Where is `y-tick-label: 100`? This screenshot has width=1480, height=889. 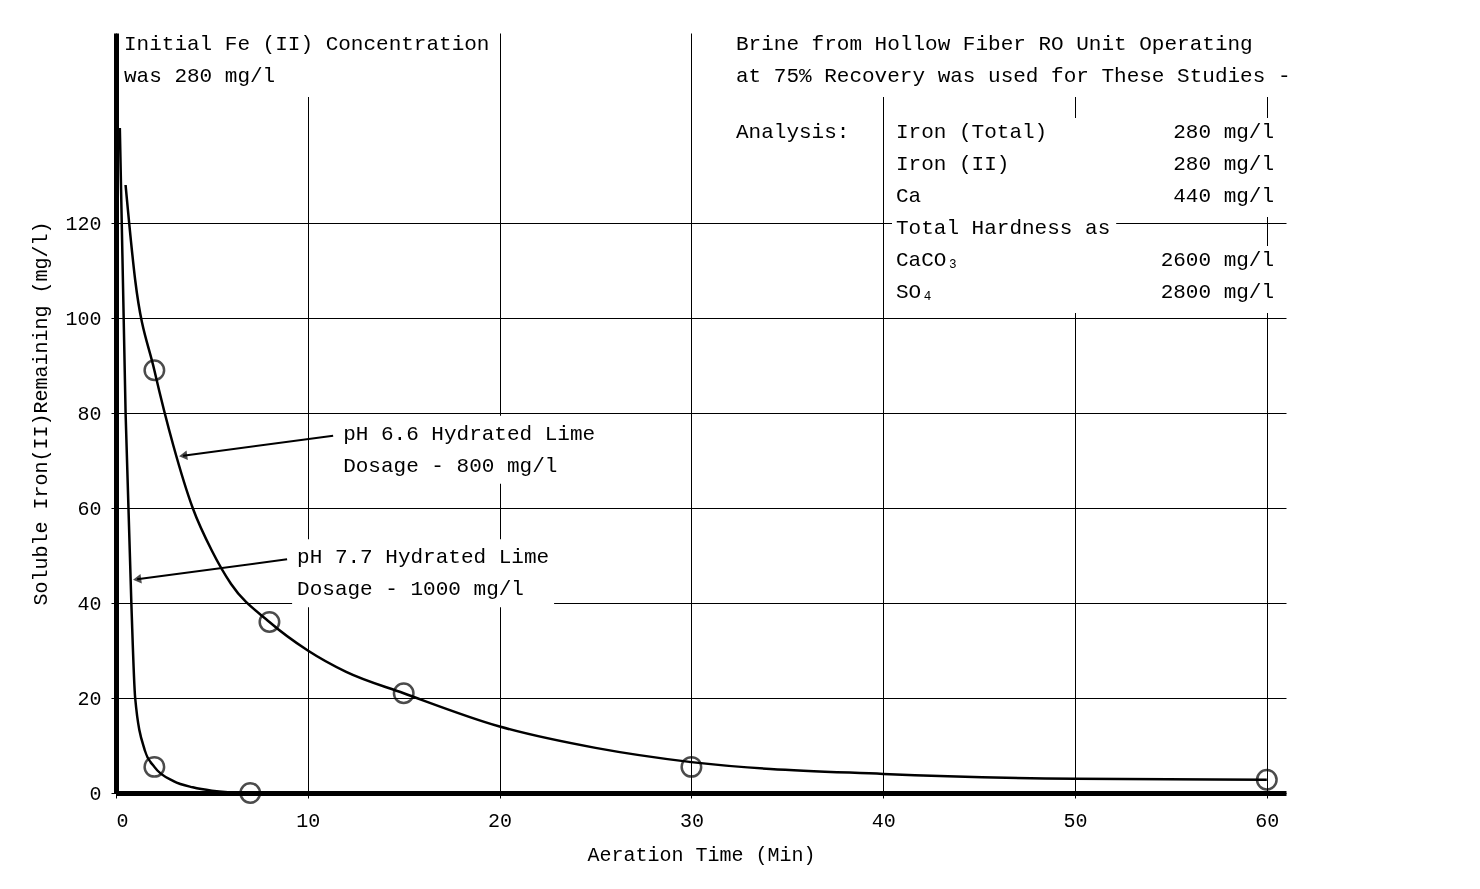 y-tick-label: 100 is located at coordinates (83, 319).